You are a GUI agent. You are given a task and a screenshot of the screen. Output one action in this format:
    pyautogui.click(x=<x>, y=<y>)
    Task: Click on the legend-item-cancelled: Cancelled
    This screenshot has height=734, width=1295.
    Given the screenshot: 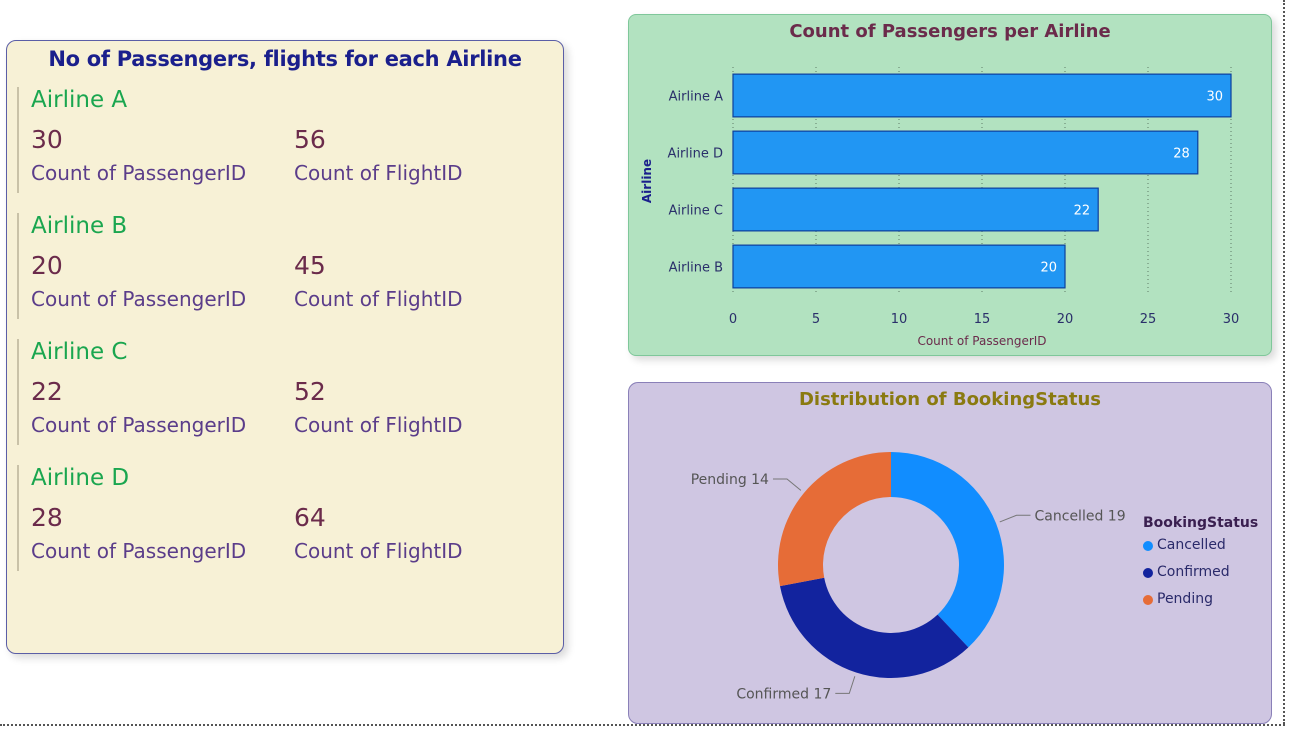 What is the action you would take?
    pyautogui.click(x=1200, y=550)
    